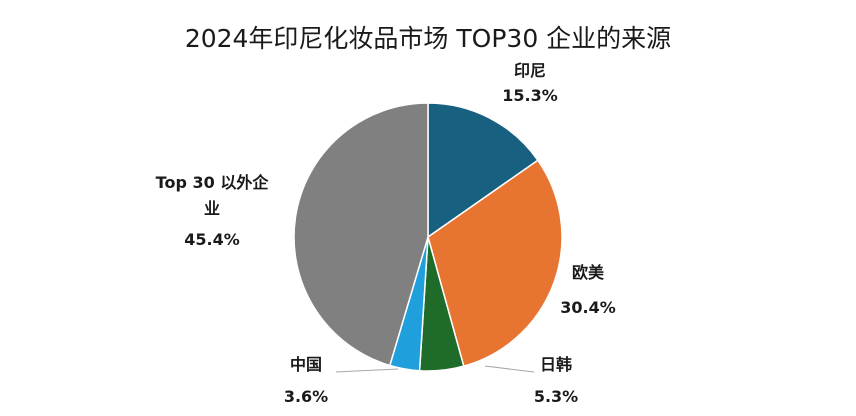  What do you see at coordinates (213, 182) in the screenshot?
I see `slice-label-4-line-0: Top 30 以外企` at bounding box center [213, 182].